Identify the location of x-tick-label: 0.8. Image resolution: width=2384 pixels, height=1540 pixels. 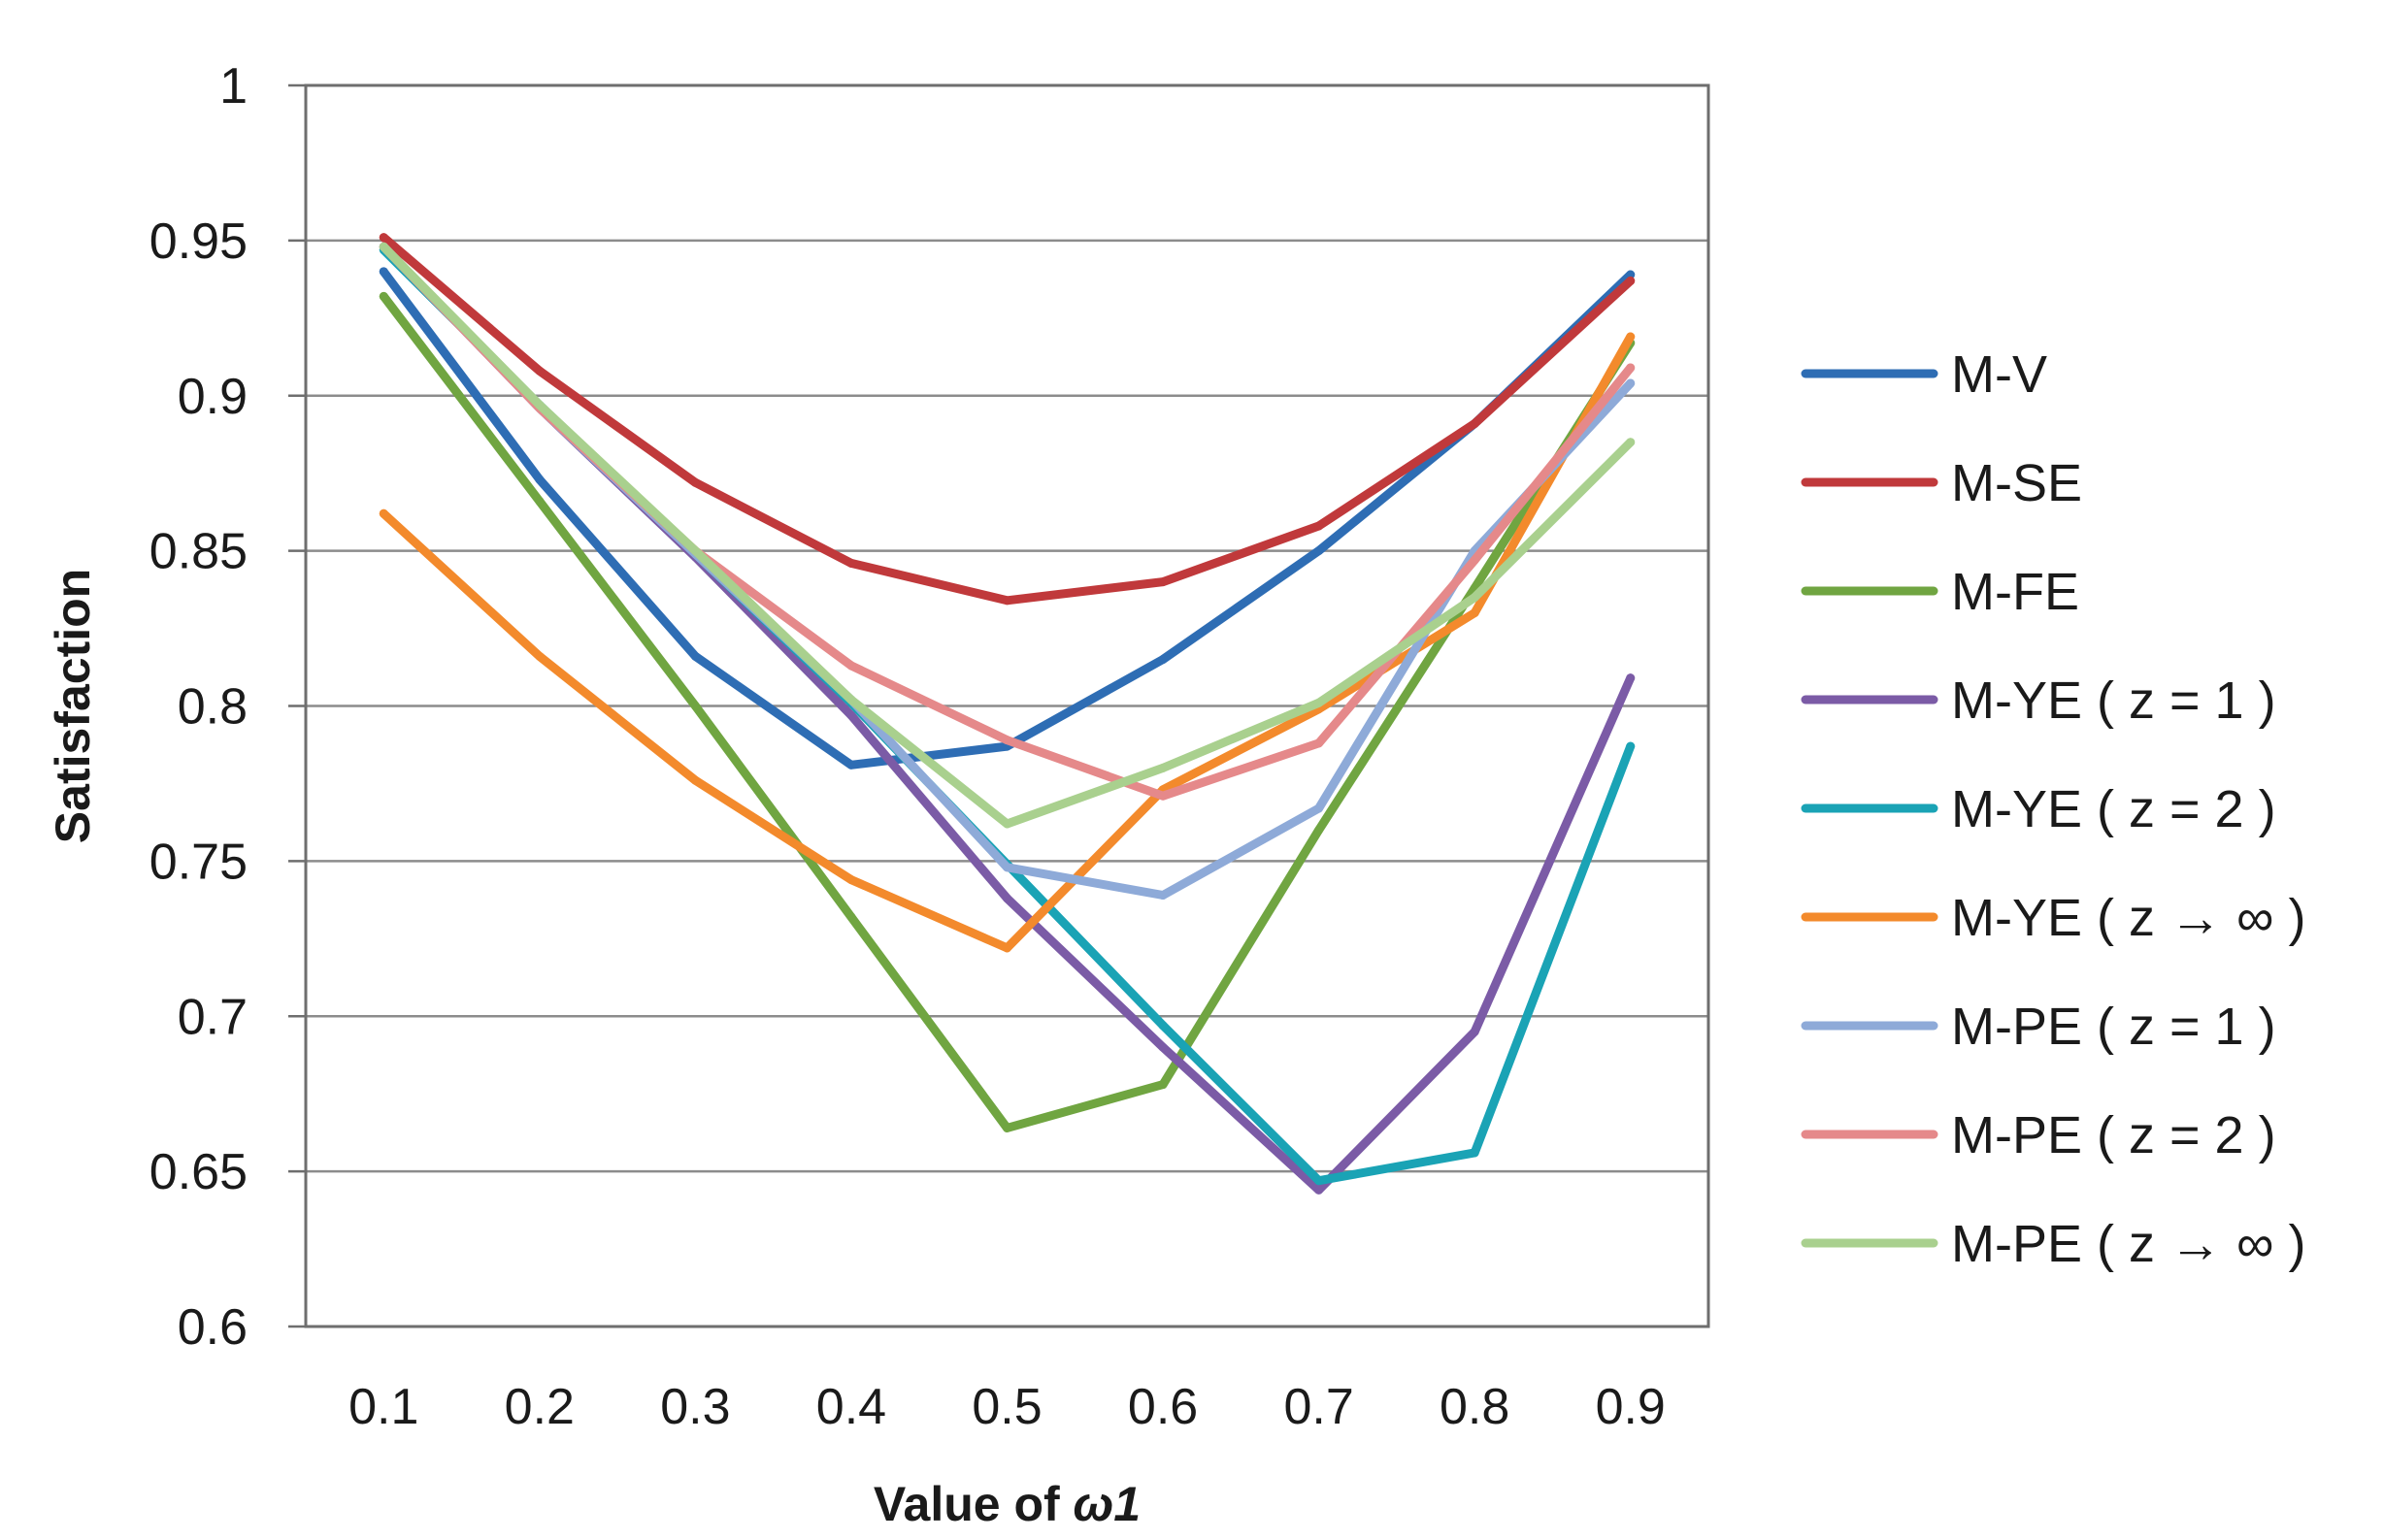
(1474, 1407).